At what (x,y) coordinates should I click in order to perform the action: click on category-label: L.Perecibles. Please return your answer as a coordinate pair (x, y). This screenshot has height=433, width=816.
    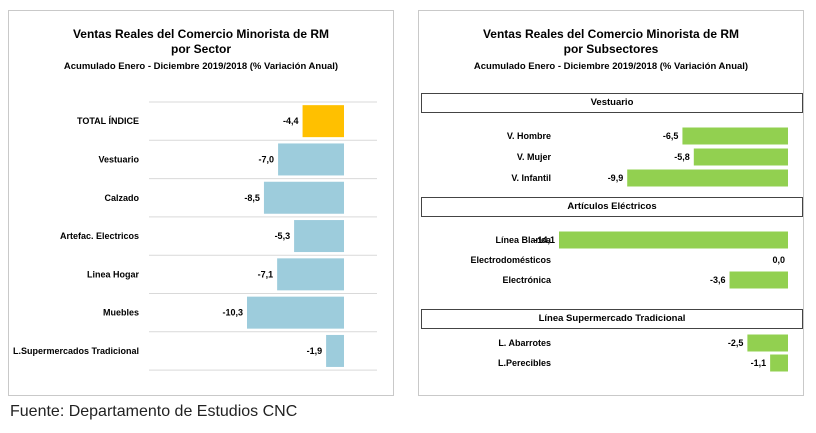
    Looking at the image, I should click on (524, 363).